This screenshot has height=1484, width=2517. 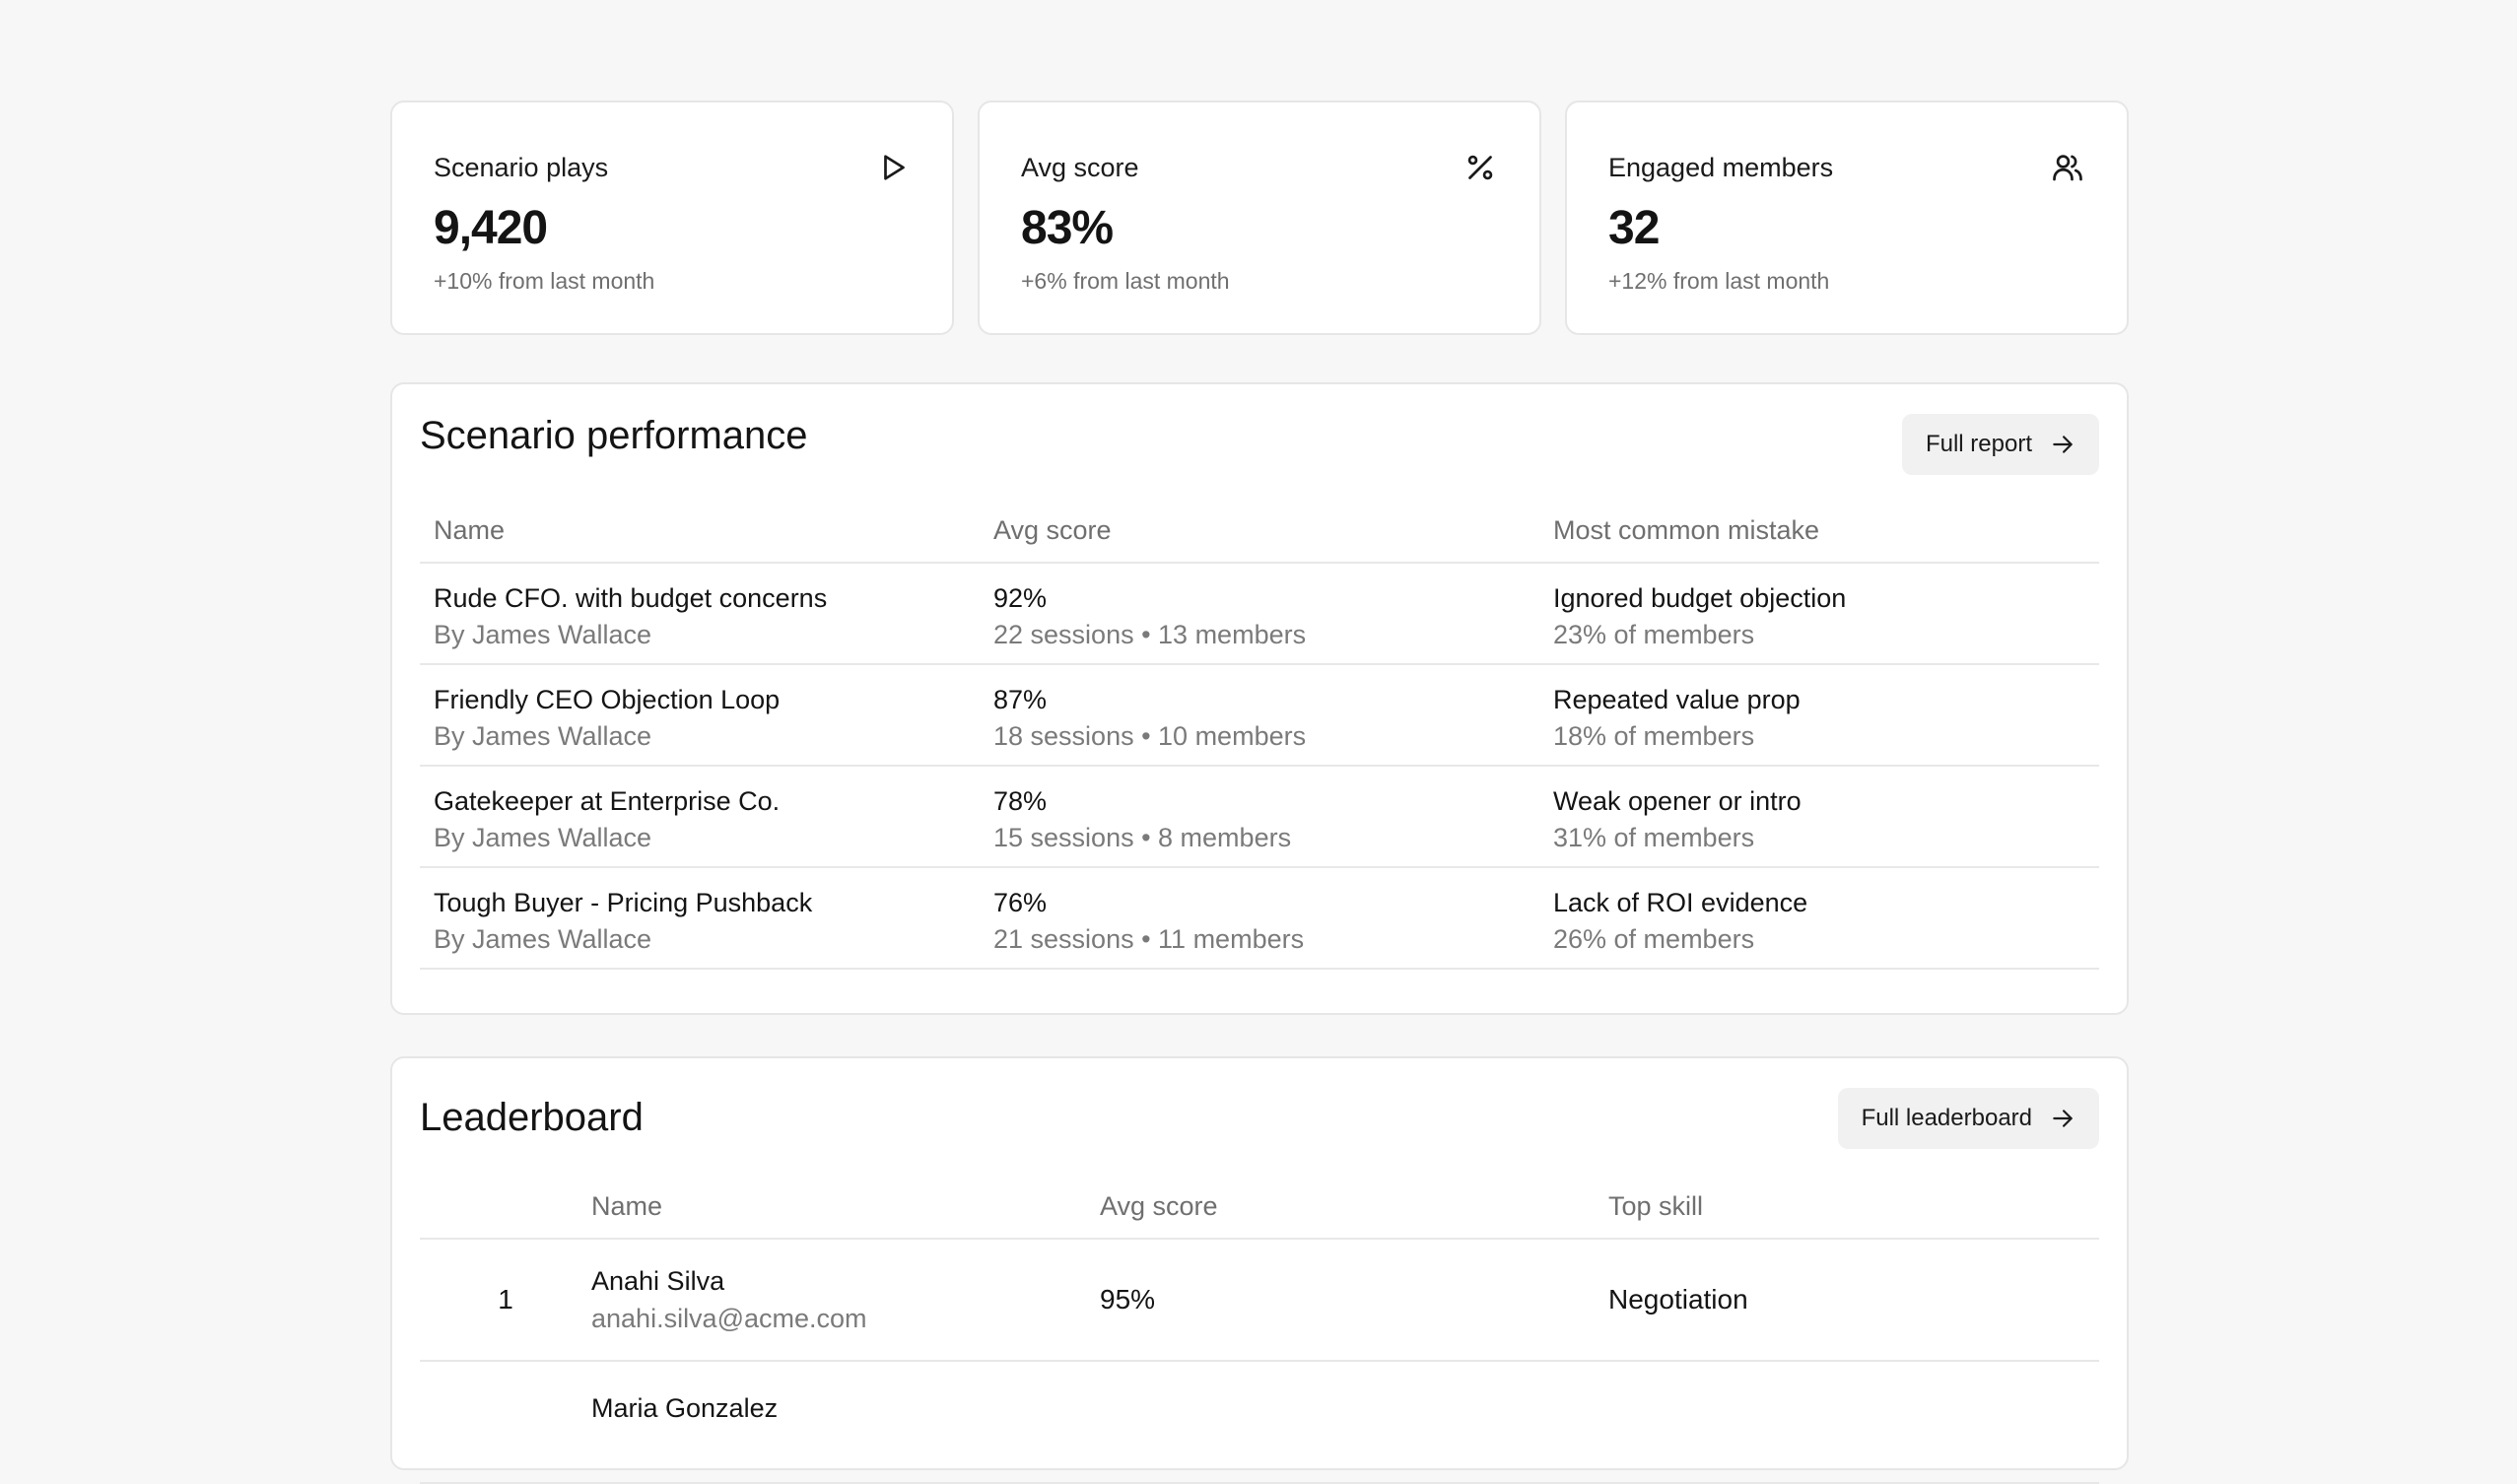 What do you see at coordinates (1067, 228) in the screenshot?
I see `stat-value: 83%` at bounding box center [1067, 228].